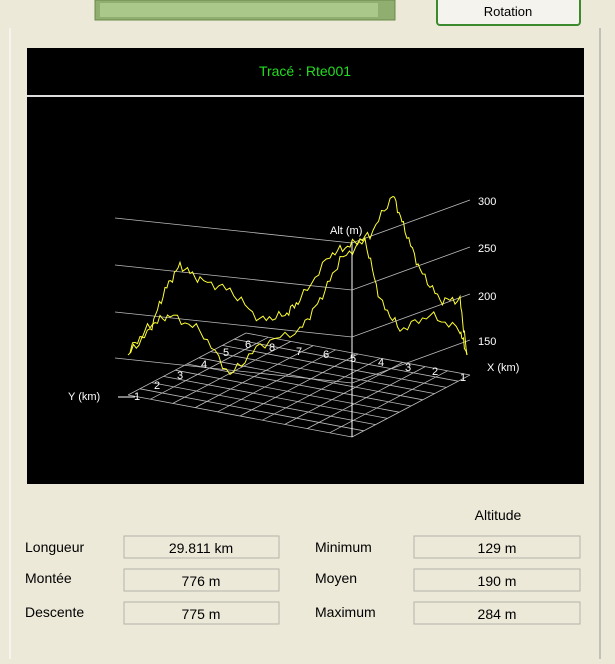 The image size is (615, 664). I want to click on x-tick: 1, so click(463, 378).